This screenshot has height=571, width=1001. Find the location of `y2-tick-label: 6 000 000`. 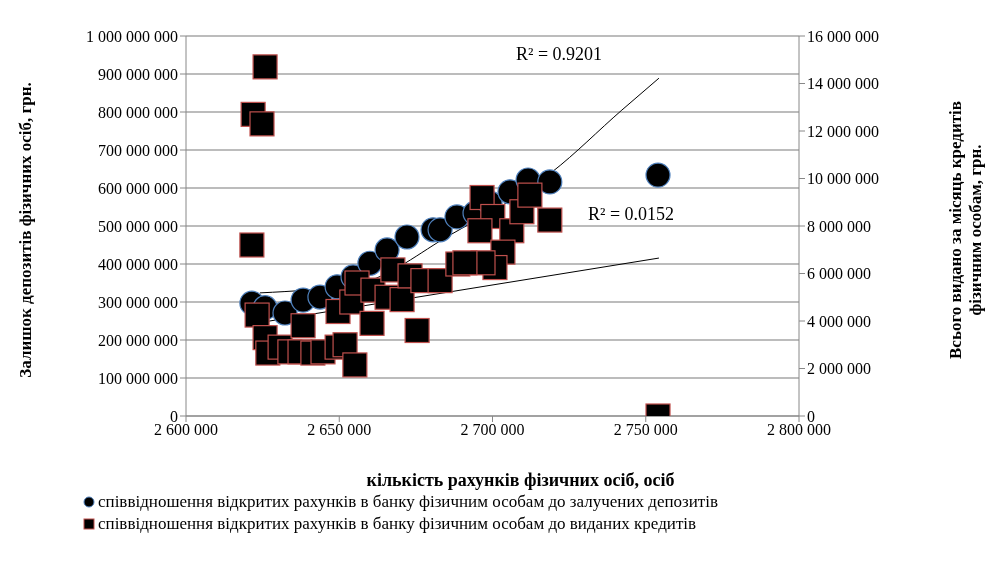

y2-tick-label: 6 000 000 is located at coordinates (839, 274).